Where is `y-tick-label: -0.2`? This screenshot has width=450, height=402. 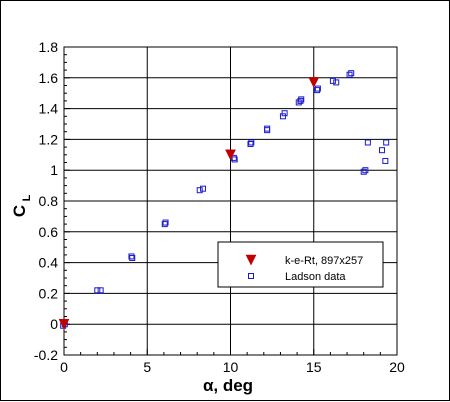
y-tick-label: -0.2 is located at coordinates (46, 355).